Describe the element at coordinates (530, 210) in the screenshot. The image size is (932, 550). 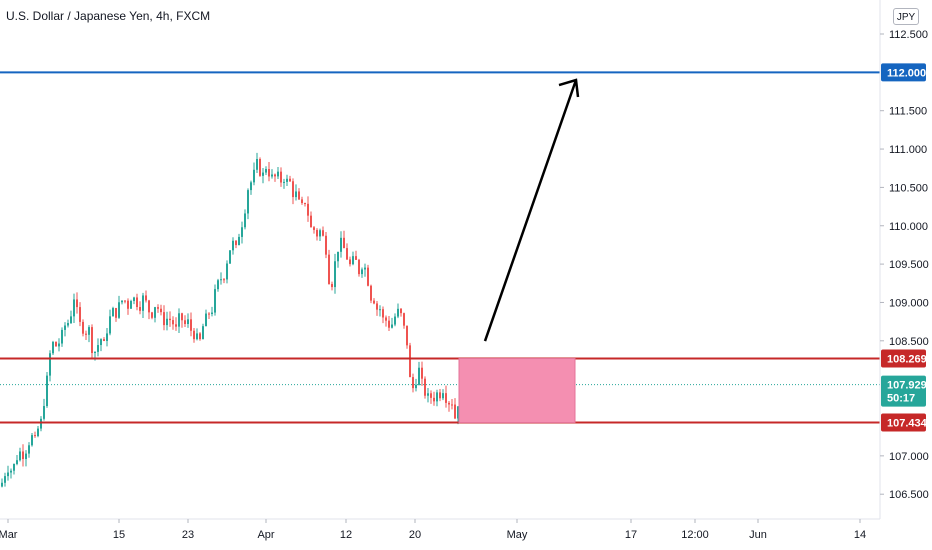
I see `target-arrow` at that location.